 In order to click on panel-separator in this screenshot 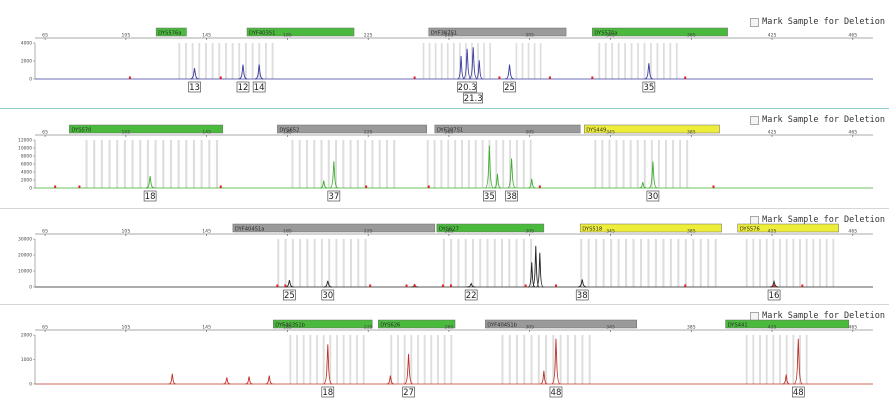, I will do `click(444, 208)`.